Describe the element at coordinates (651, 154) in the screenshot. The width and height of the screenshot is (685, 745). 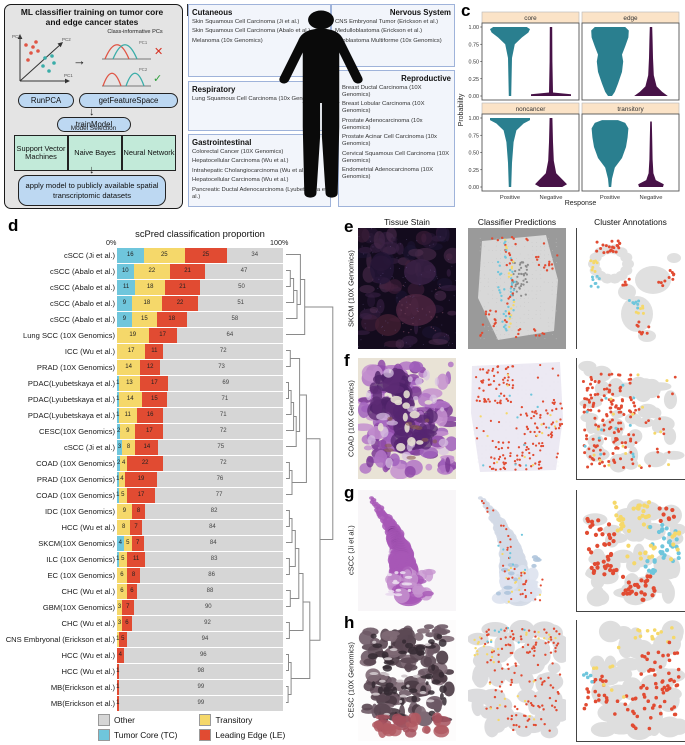
I see `violin-transitory-negative` at that location.